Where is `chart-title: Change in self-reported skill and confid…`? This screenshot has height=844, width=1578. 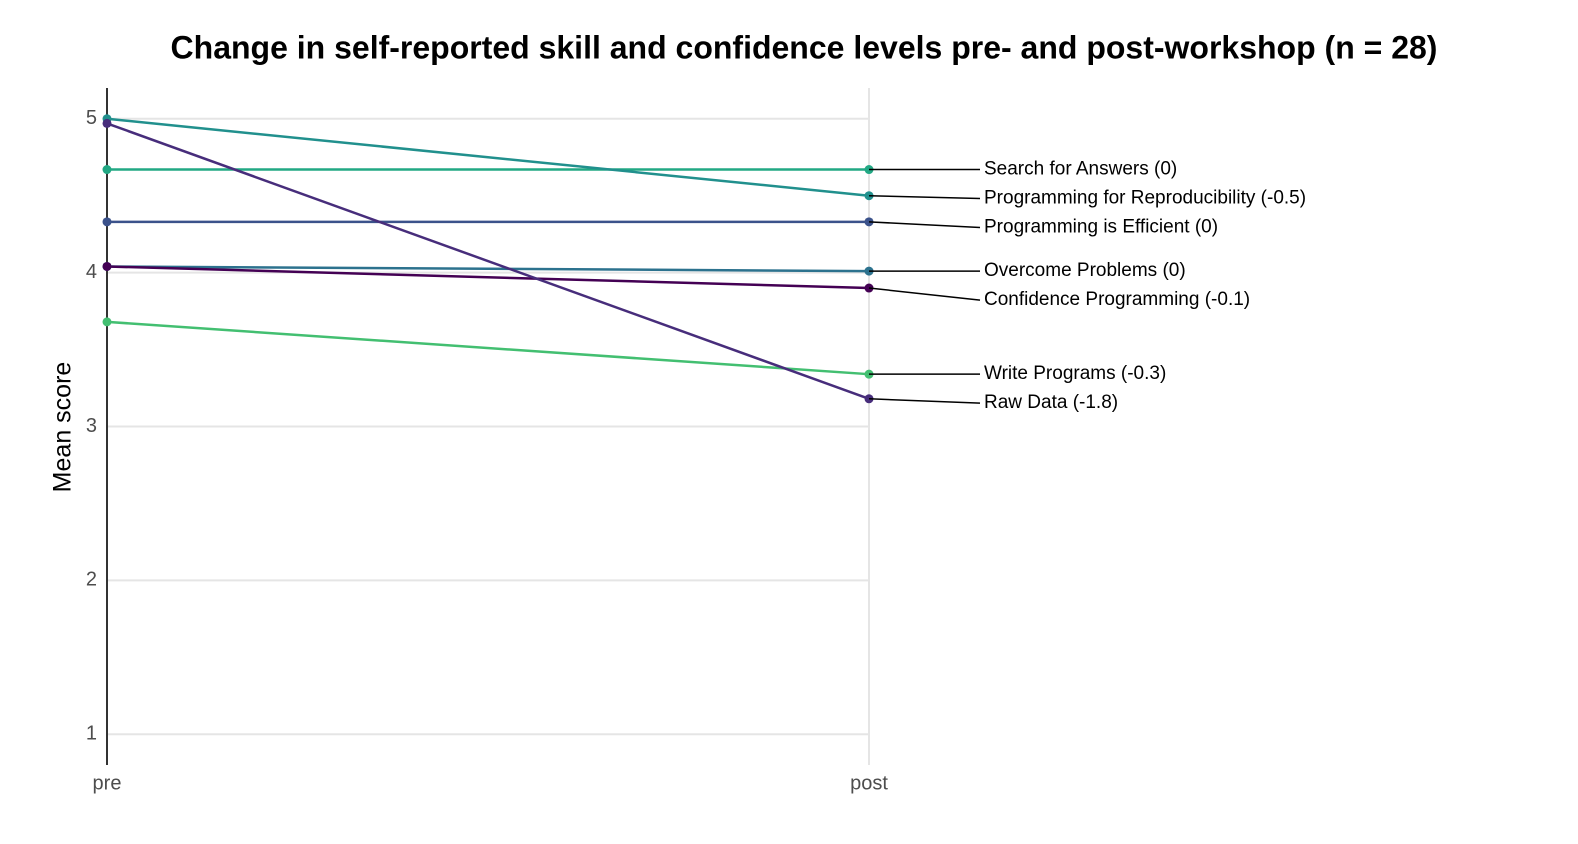 chart-title: Change in self-reported skill and confid… is located at coordinates (804, 47).